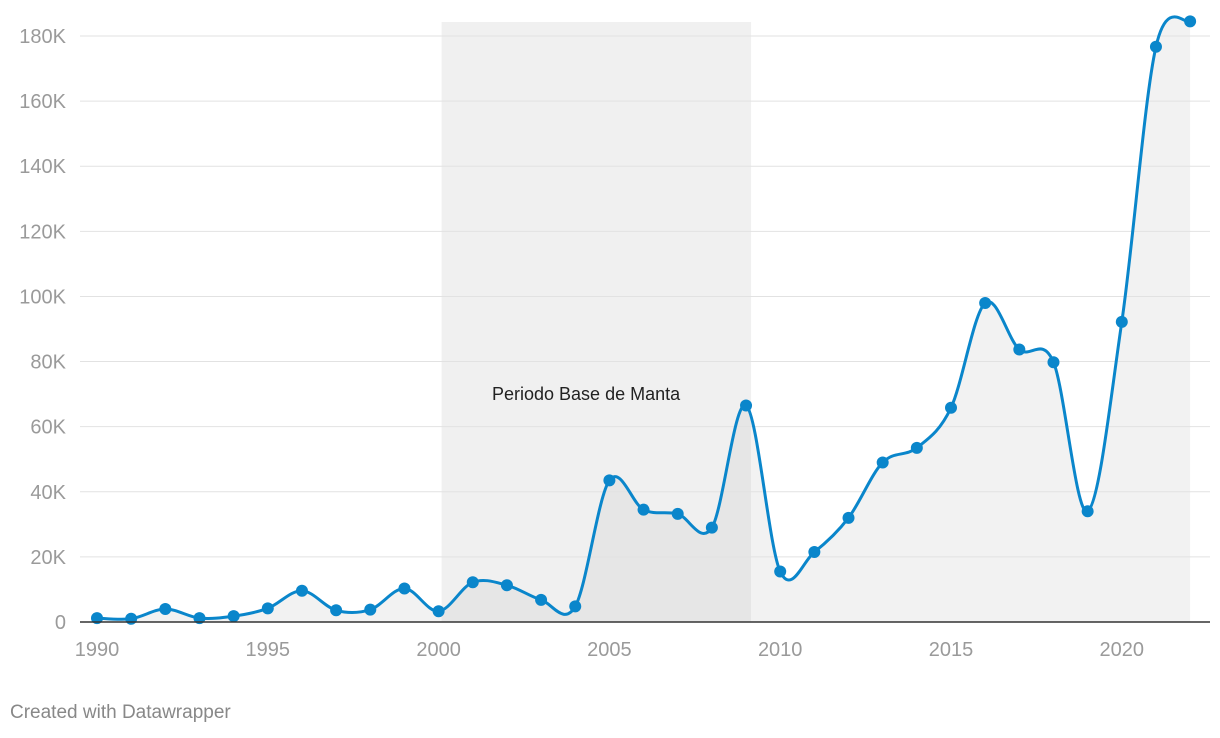 The width and height of the screenshot is (1220, 738). What do you see at coordinates (42, 102) in the screenshot?
I see `y-tick-label: 160K` at bounding box center [42, 102].